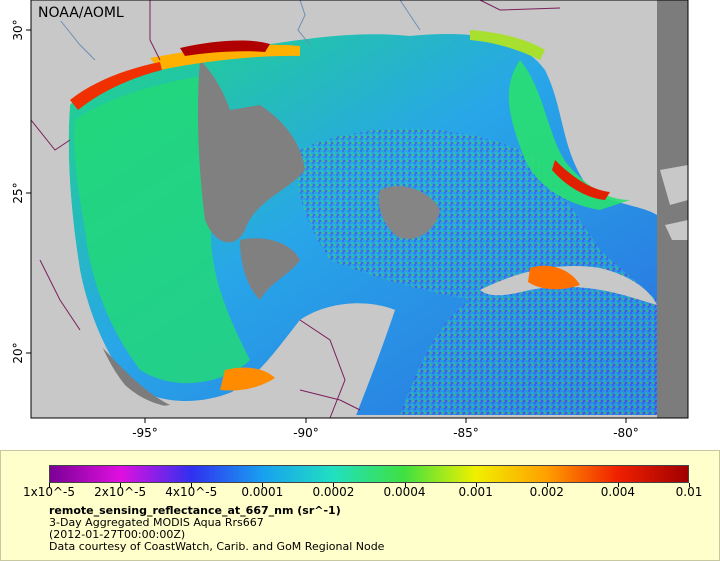  Describe the element at coordinates (385, 429) in the screenshot. I see `longitude-axis: -95° -90° -85° -80°` at that location.